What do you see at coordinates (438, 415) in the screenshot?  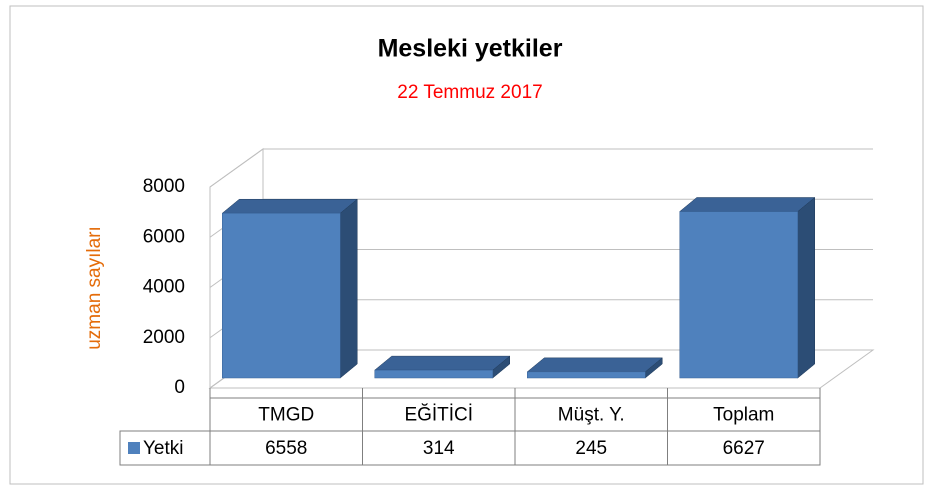 I see `x-tick-label: EĞİTİCİ` at bounding box center [438, 415].